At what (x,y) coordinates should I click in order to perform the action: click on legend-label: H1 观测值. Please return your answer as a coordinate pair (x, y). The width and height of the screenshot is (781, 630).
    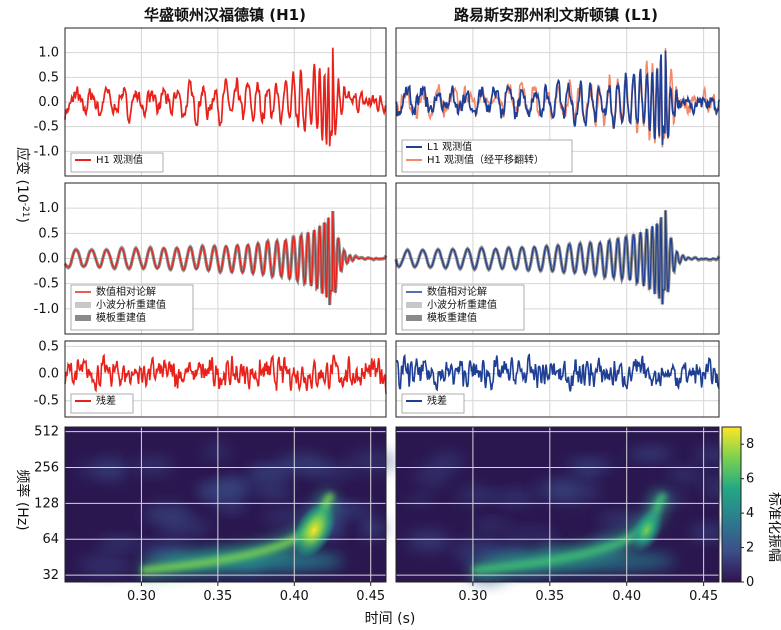
    Looking at the image, I should click on (119, 159).